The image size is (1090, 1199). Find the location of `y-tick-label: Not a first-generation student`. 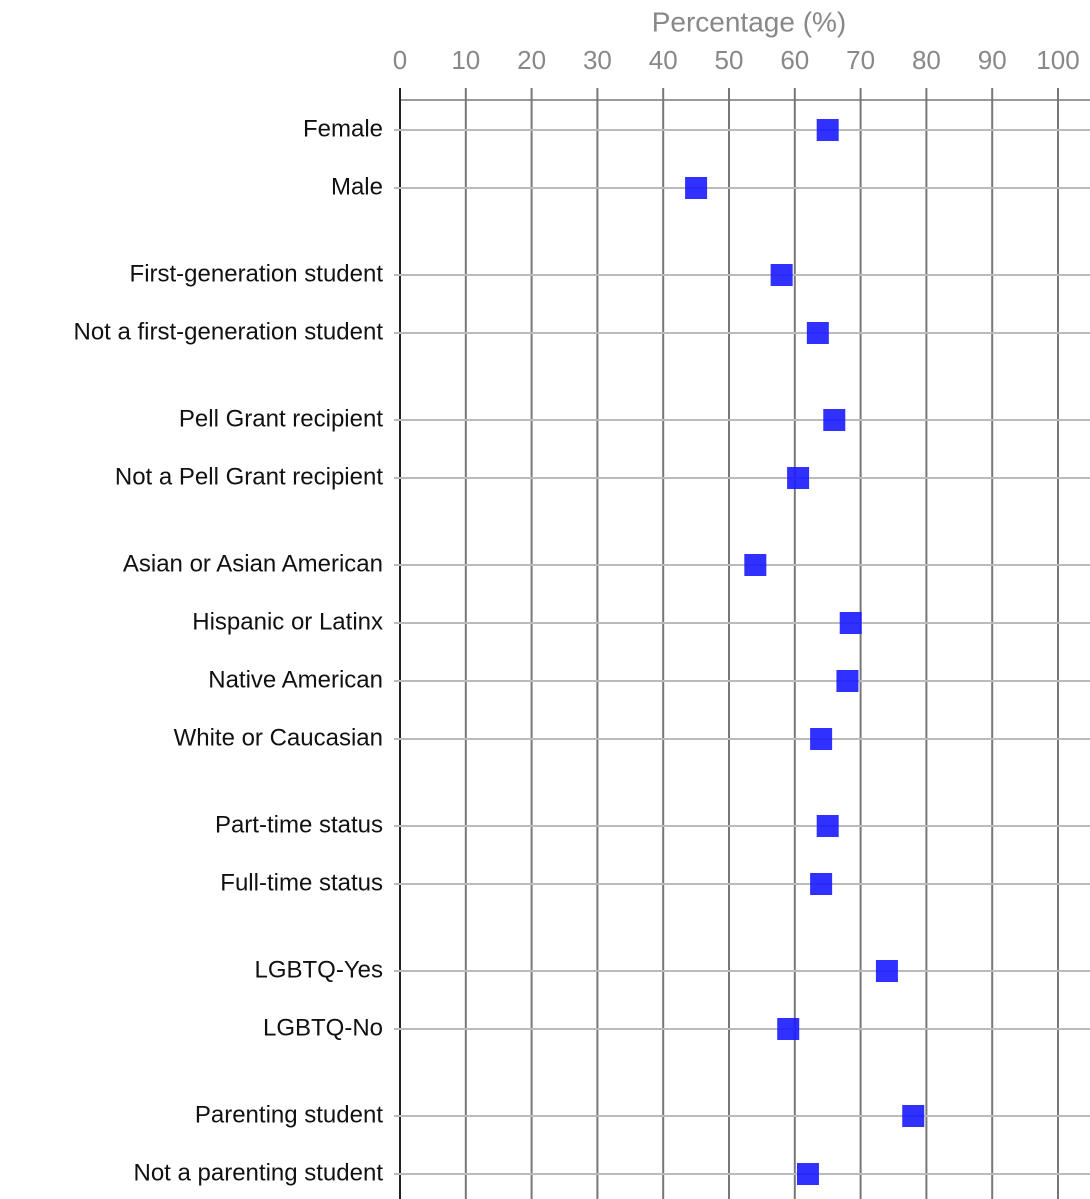

y-tick-label: Not a first-generation student is located at coordinates (228, 331).